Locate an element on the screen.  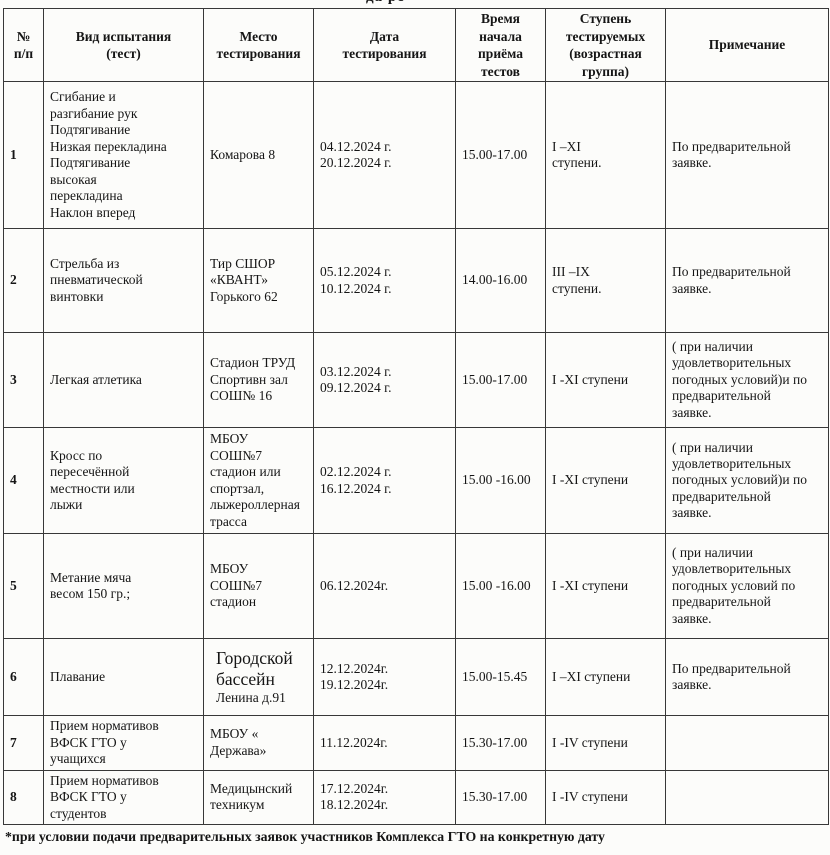
cell-place: Комарова 8 is located at coordinates (258, 155).